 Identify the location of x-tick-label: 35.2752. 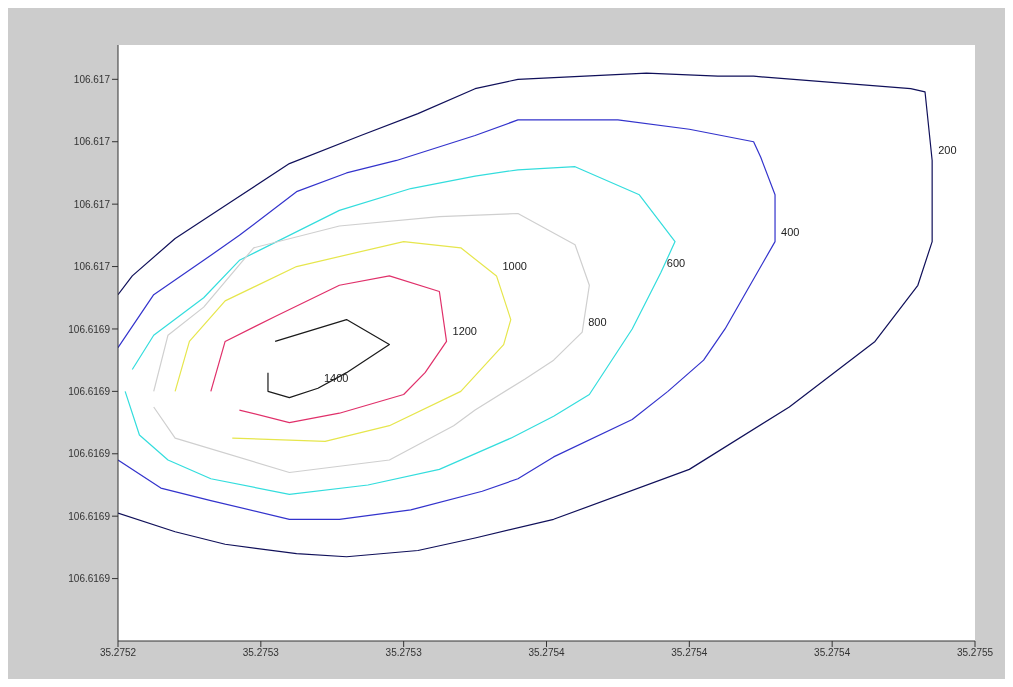
(118, 653).